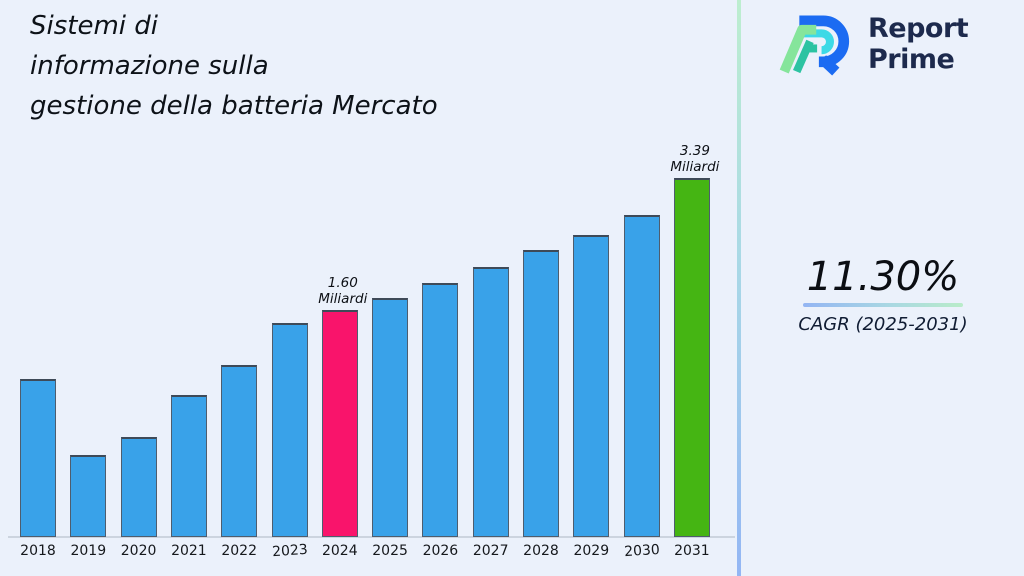  What do you see at coordinates (692, 551) in the screenshot?
I see `tick-label-2031: 2031` at bounding box center [692, 551].